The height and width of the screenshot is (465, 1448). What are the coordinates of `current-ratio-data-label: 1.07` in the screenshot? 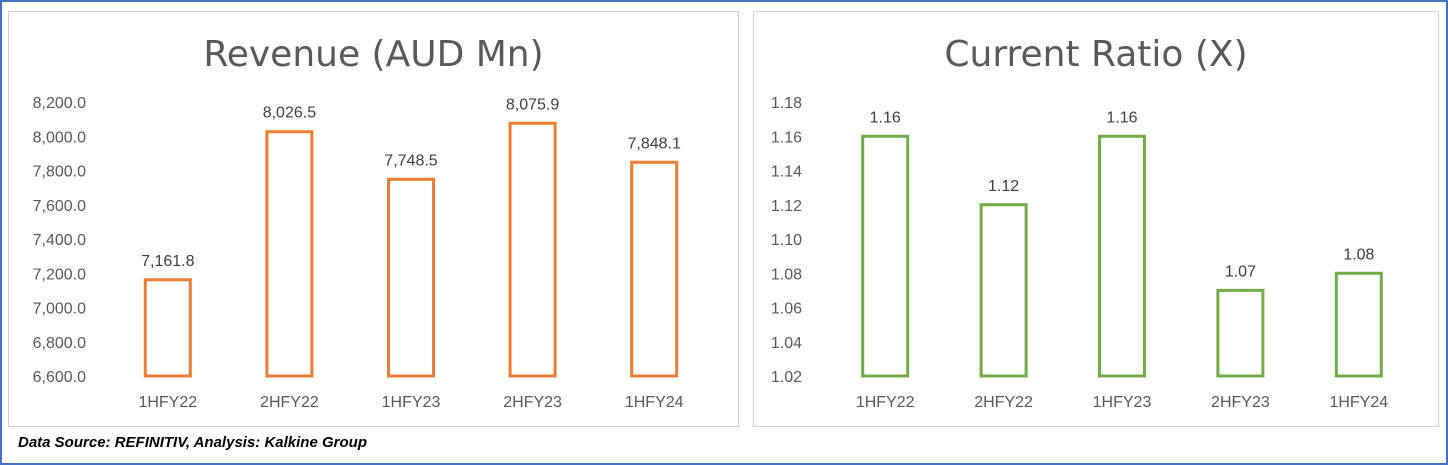 It's located at (1240, 271).